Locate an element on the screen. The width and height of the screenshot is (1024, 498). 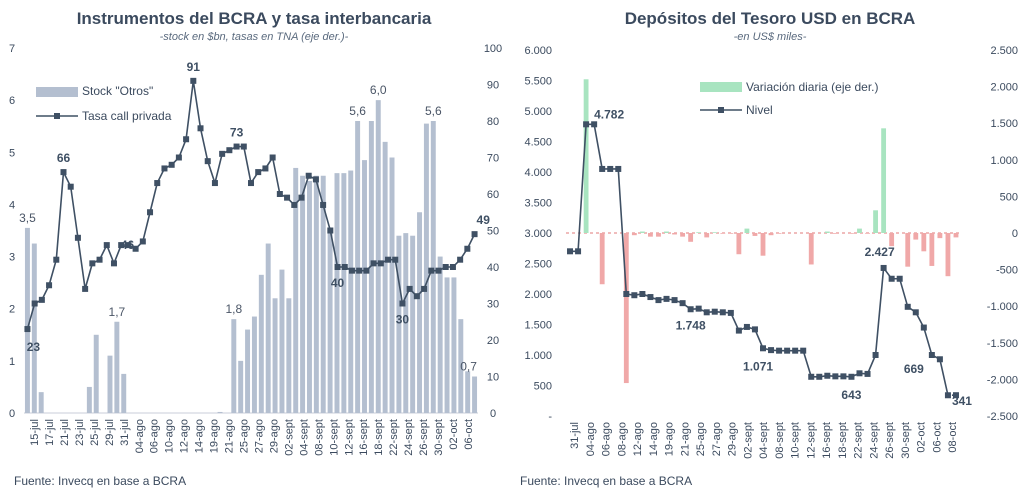
left-x-tick-label: 02-oct is located at coordinates (454, 434).